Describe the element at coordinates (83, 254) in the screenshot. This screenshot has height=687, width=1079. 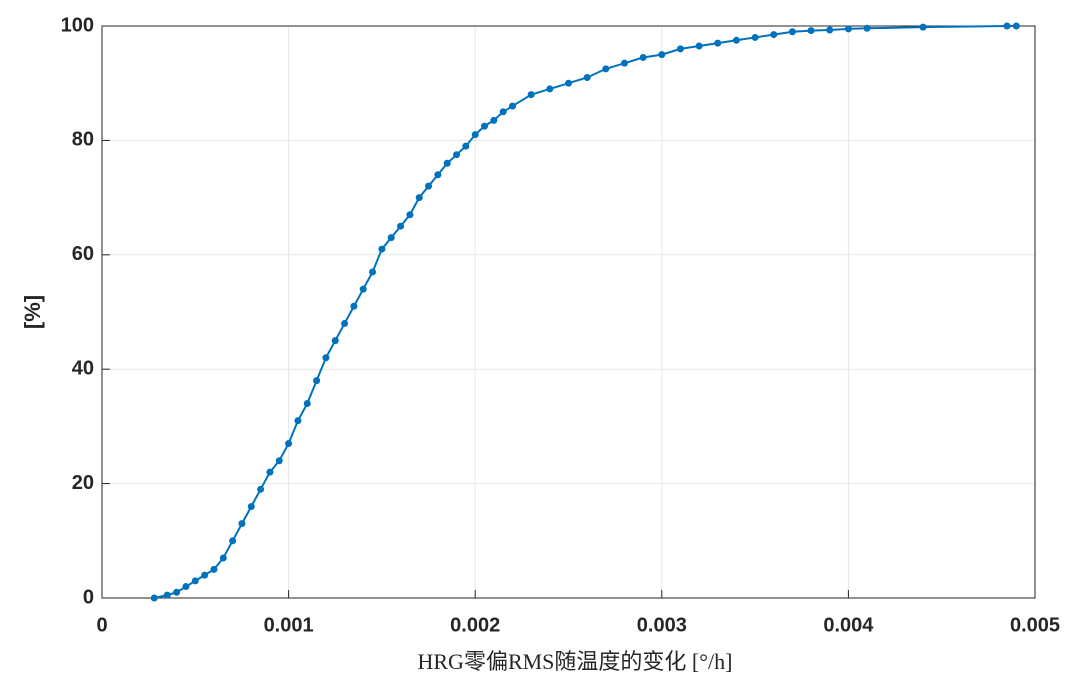
I see `y-tick-label: 60` at that location.